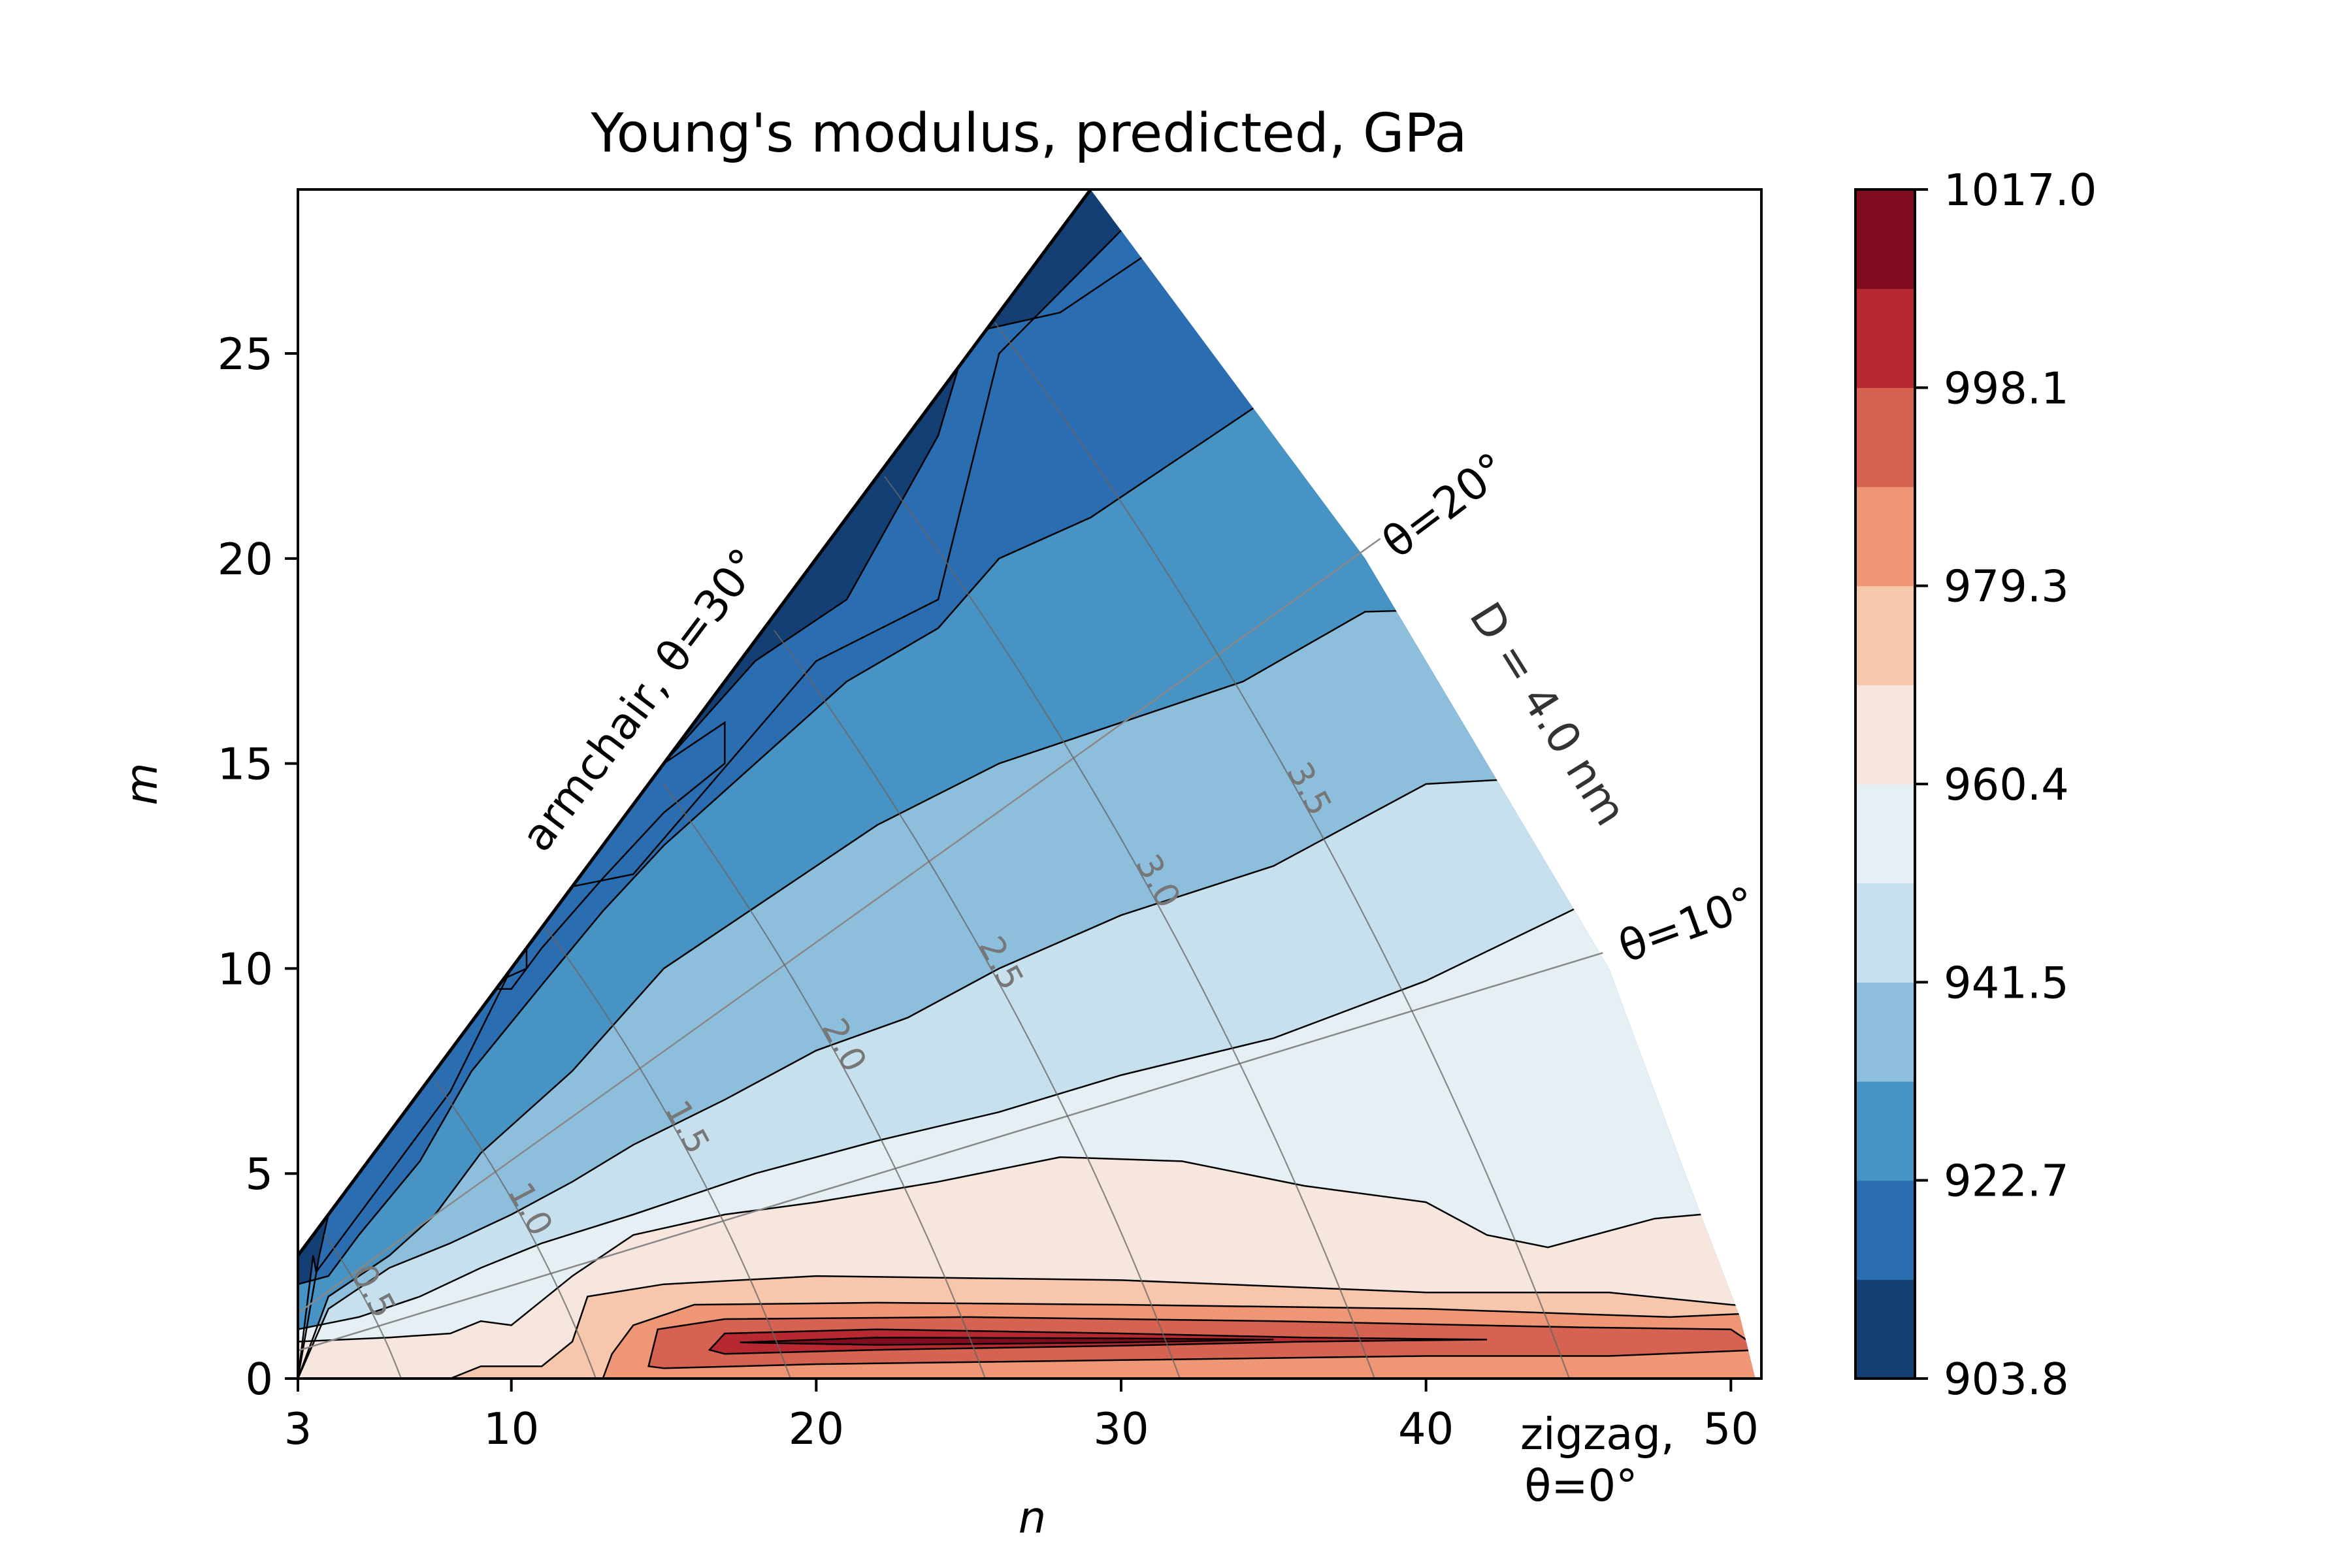  What do you see at coordinates (1687, 925) in the screenshot?
I see `theta-10-label: θ=10°` at bounding box center [1687, 925].